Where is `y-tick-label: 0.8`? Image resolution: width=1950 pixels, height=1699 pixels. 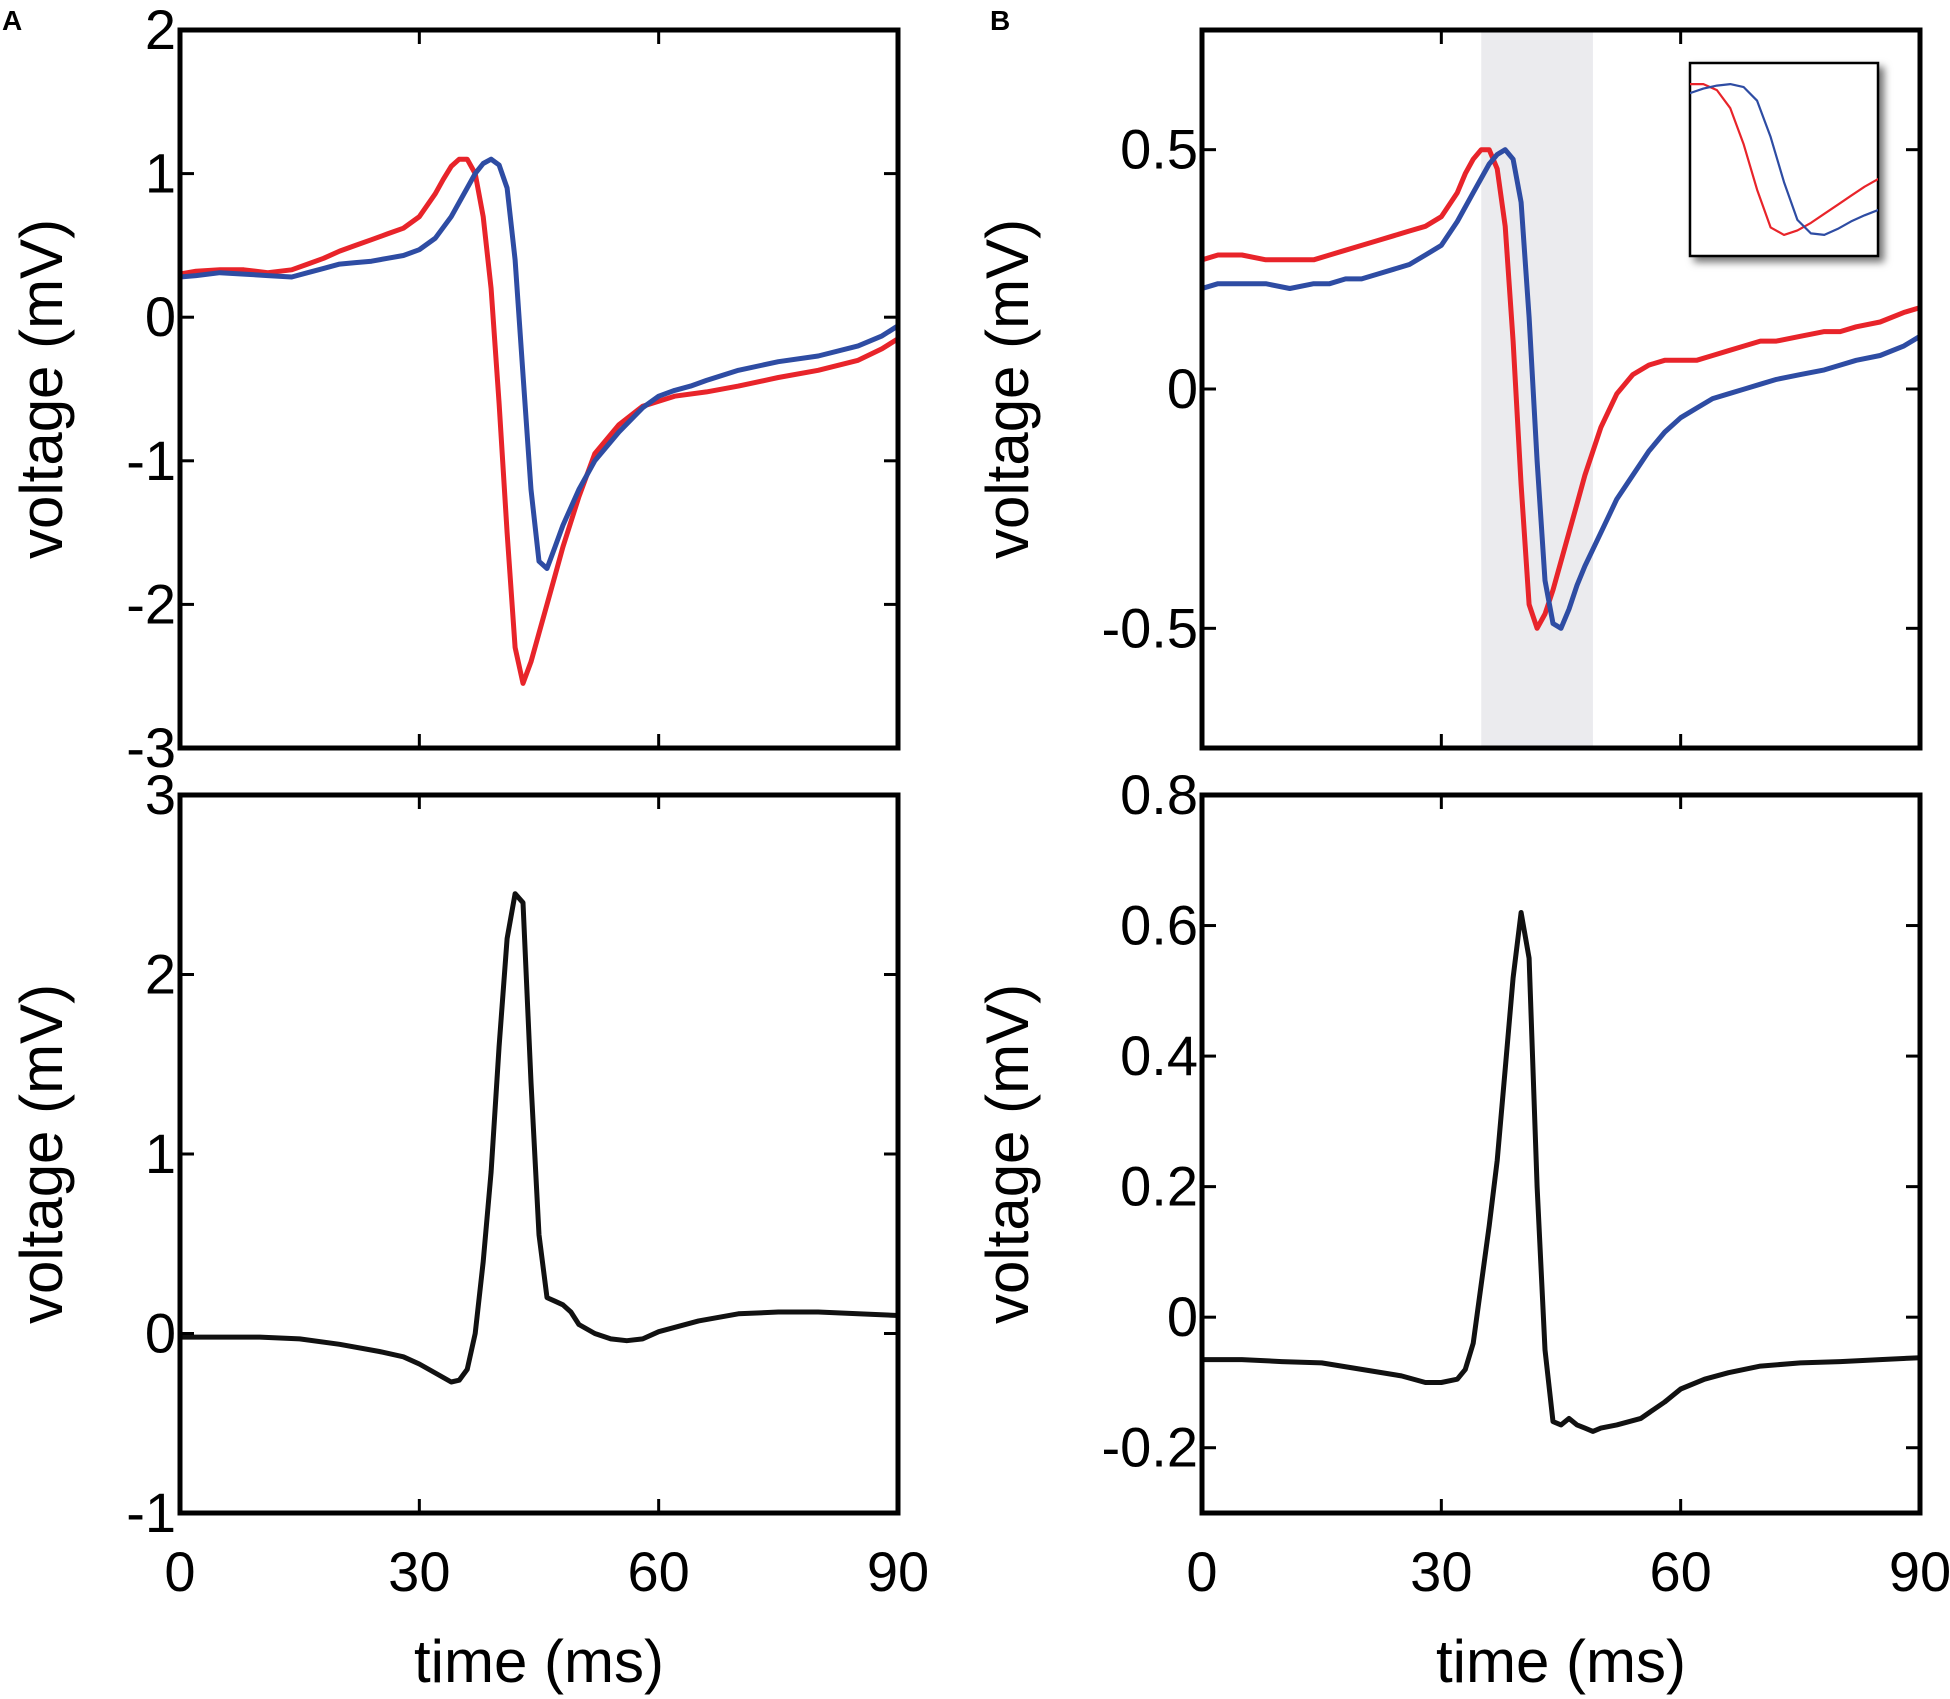
y-tick-label: 0.8 is located at coordinates (1159, 794).